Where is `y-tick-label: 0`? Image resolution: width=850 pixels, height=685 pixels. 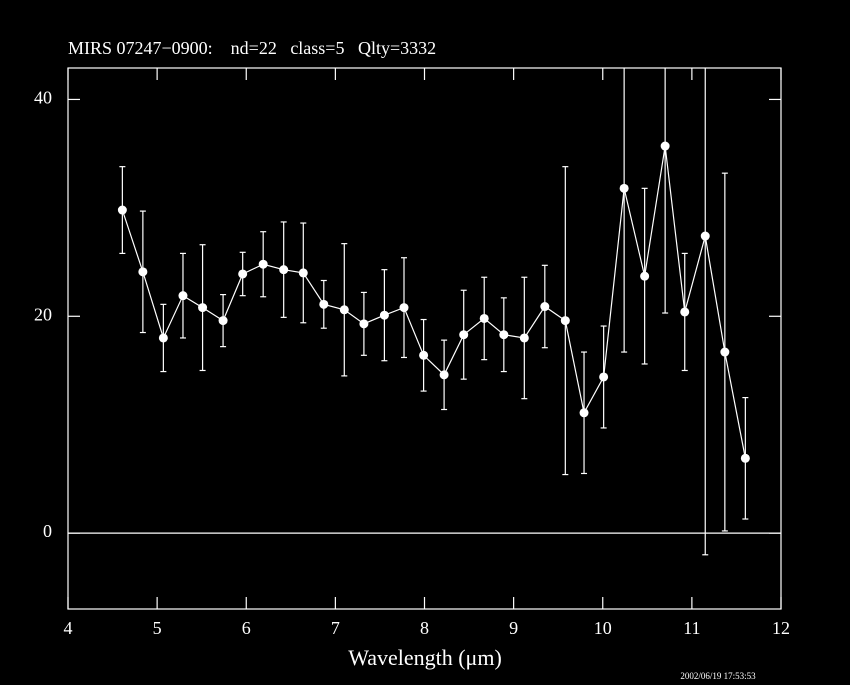
y-tick-label: 0 is located at coordinates (47, 531).